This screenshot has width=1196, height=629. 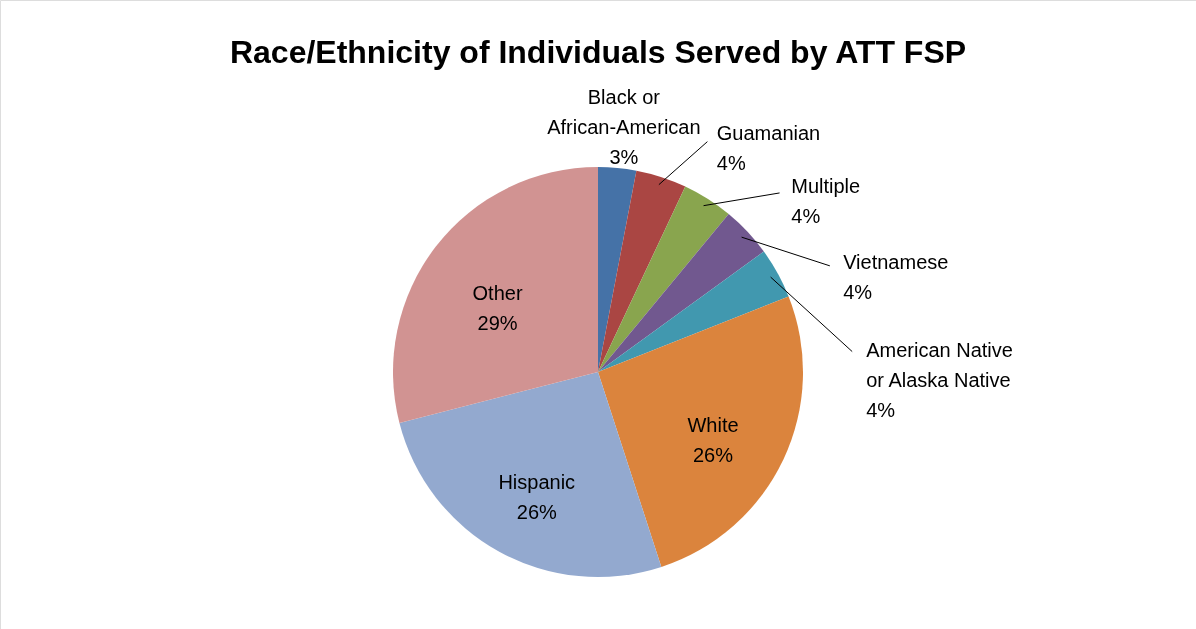 I want to click on slice-label: White, so click(x=713, y=425).